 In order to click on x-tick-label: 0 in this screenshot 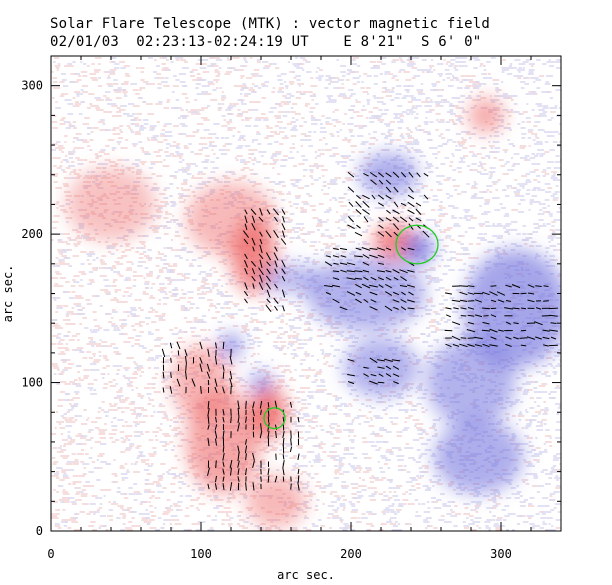, I will do `click(50, 554)`.